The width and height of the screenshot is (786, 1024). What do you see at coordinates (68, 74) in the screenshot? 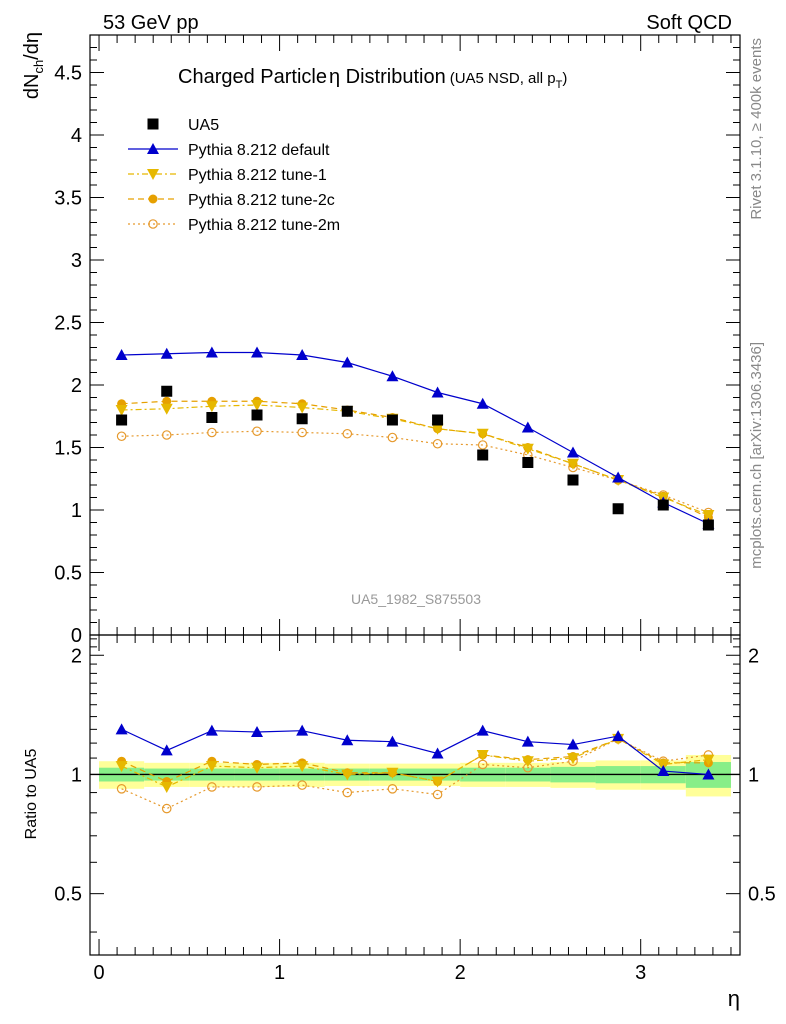
I see `y-tick-label: 4.5` at bounding box center [68, 74].